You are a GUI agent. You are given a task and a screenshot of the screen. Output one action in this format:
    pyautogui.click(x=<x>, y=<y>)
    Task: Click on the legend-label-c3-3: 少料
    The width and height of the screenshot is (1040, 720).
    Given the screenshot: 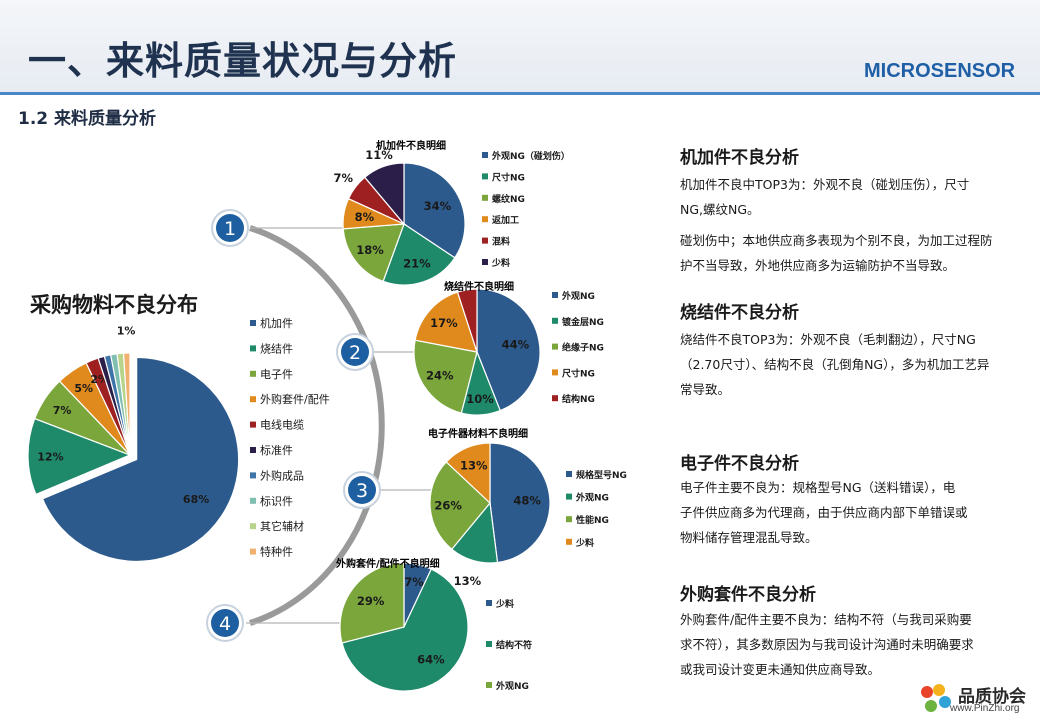 What is the action you would take?
    pyautogui.click(x=584, y=543)
    